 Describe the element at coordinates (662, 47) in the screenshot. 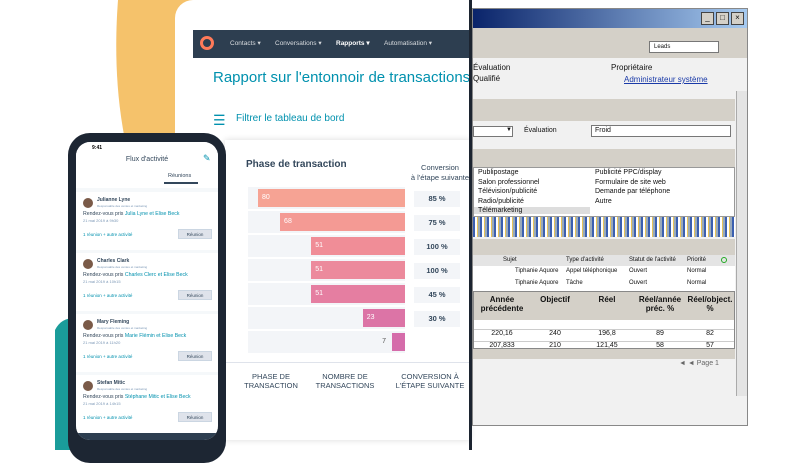

I see `lookup-text: Leads` at that location.